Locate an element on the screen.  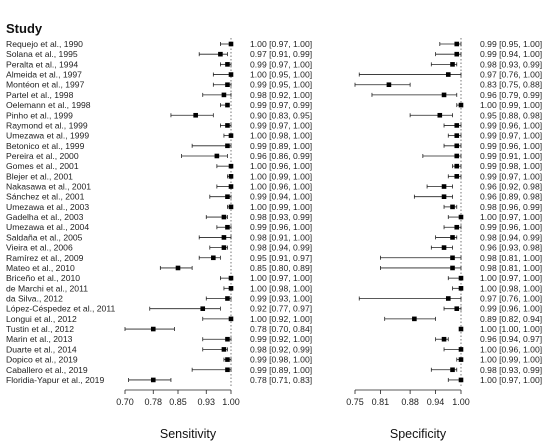
study-label: Raymond et al., 1999 is located at coordinates (47, 125).